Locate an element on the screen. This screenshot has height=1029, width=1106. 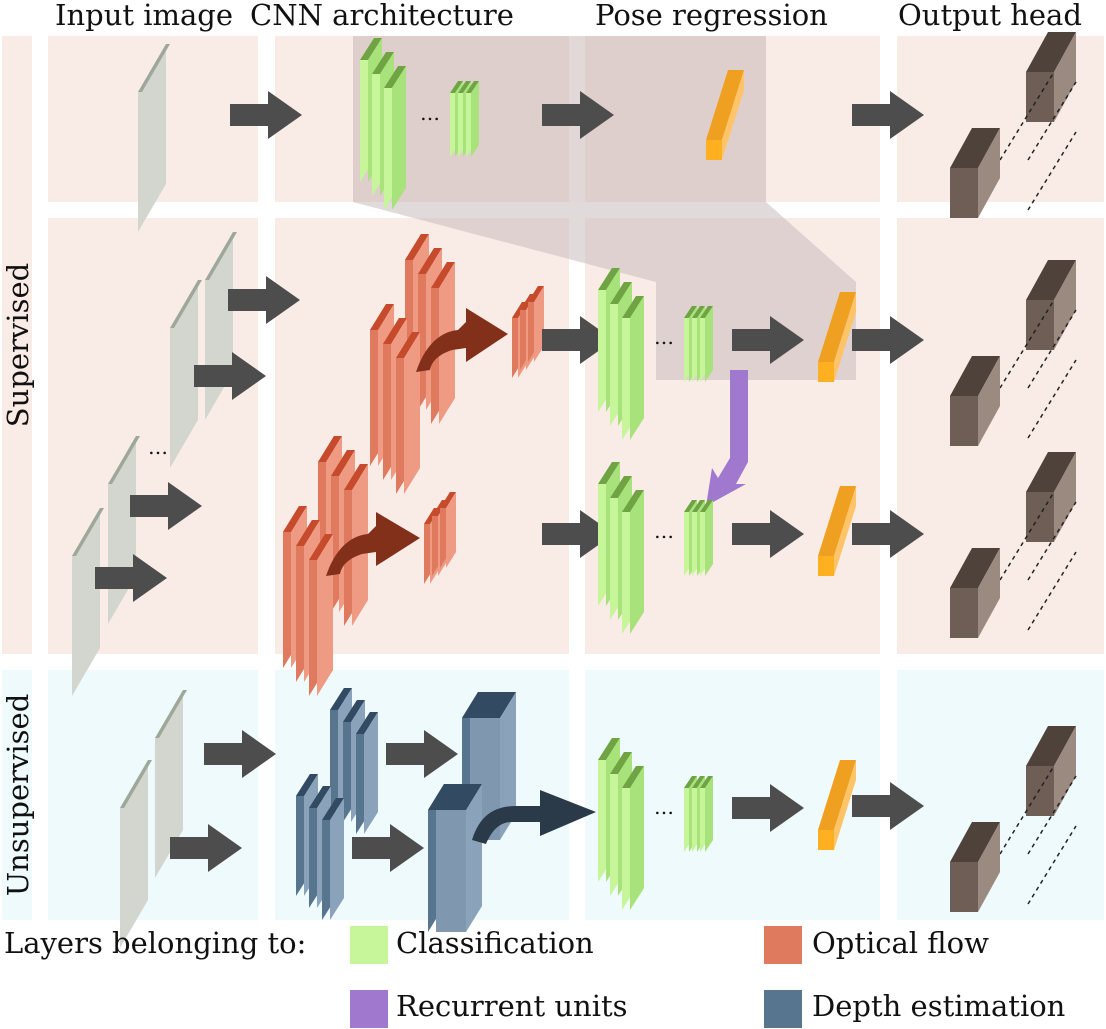
legend-label-optical-flow: Optical flow is located at coordinates (900, 943).